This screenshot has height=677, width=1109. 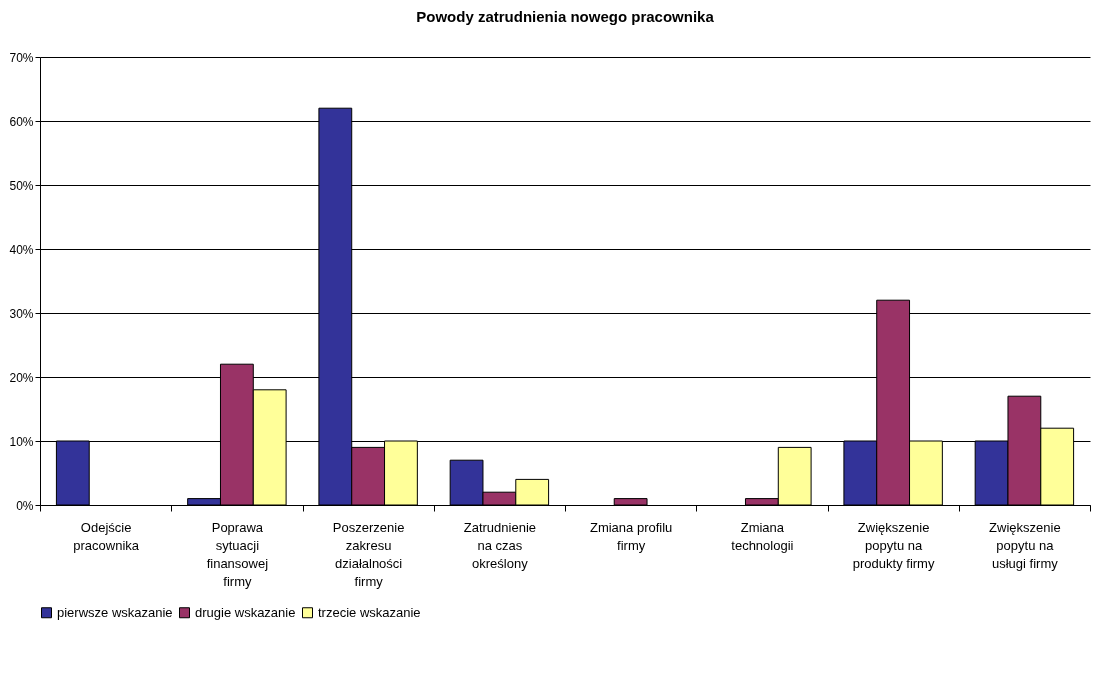 I want to click on x-tick-label: Zwiększenie popytu na usługi firmy, so click(x=1025, y=545).